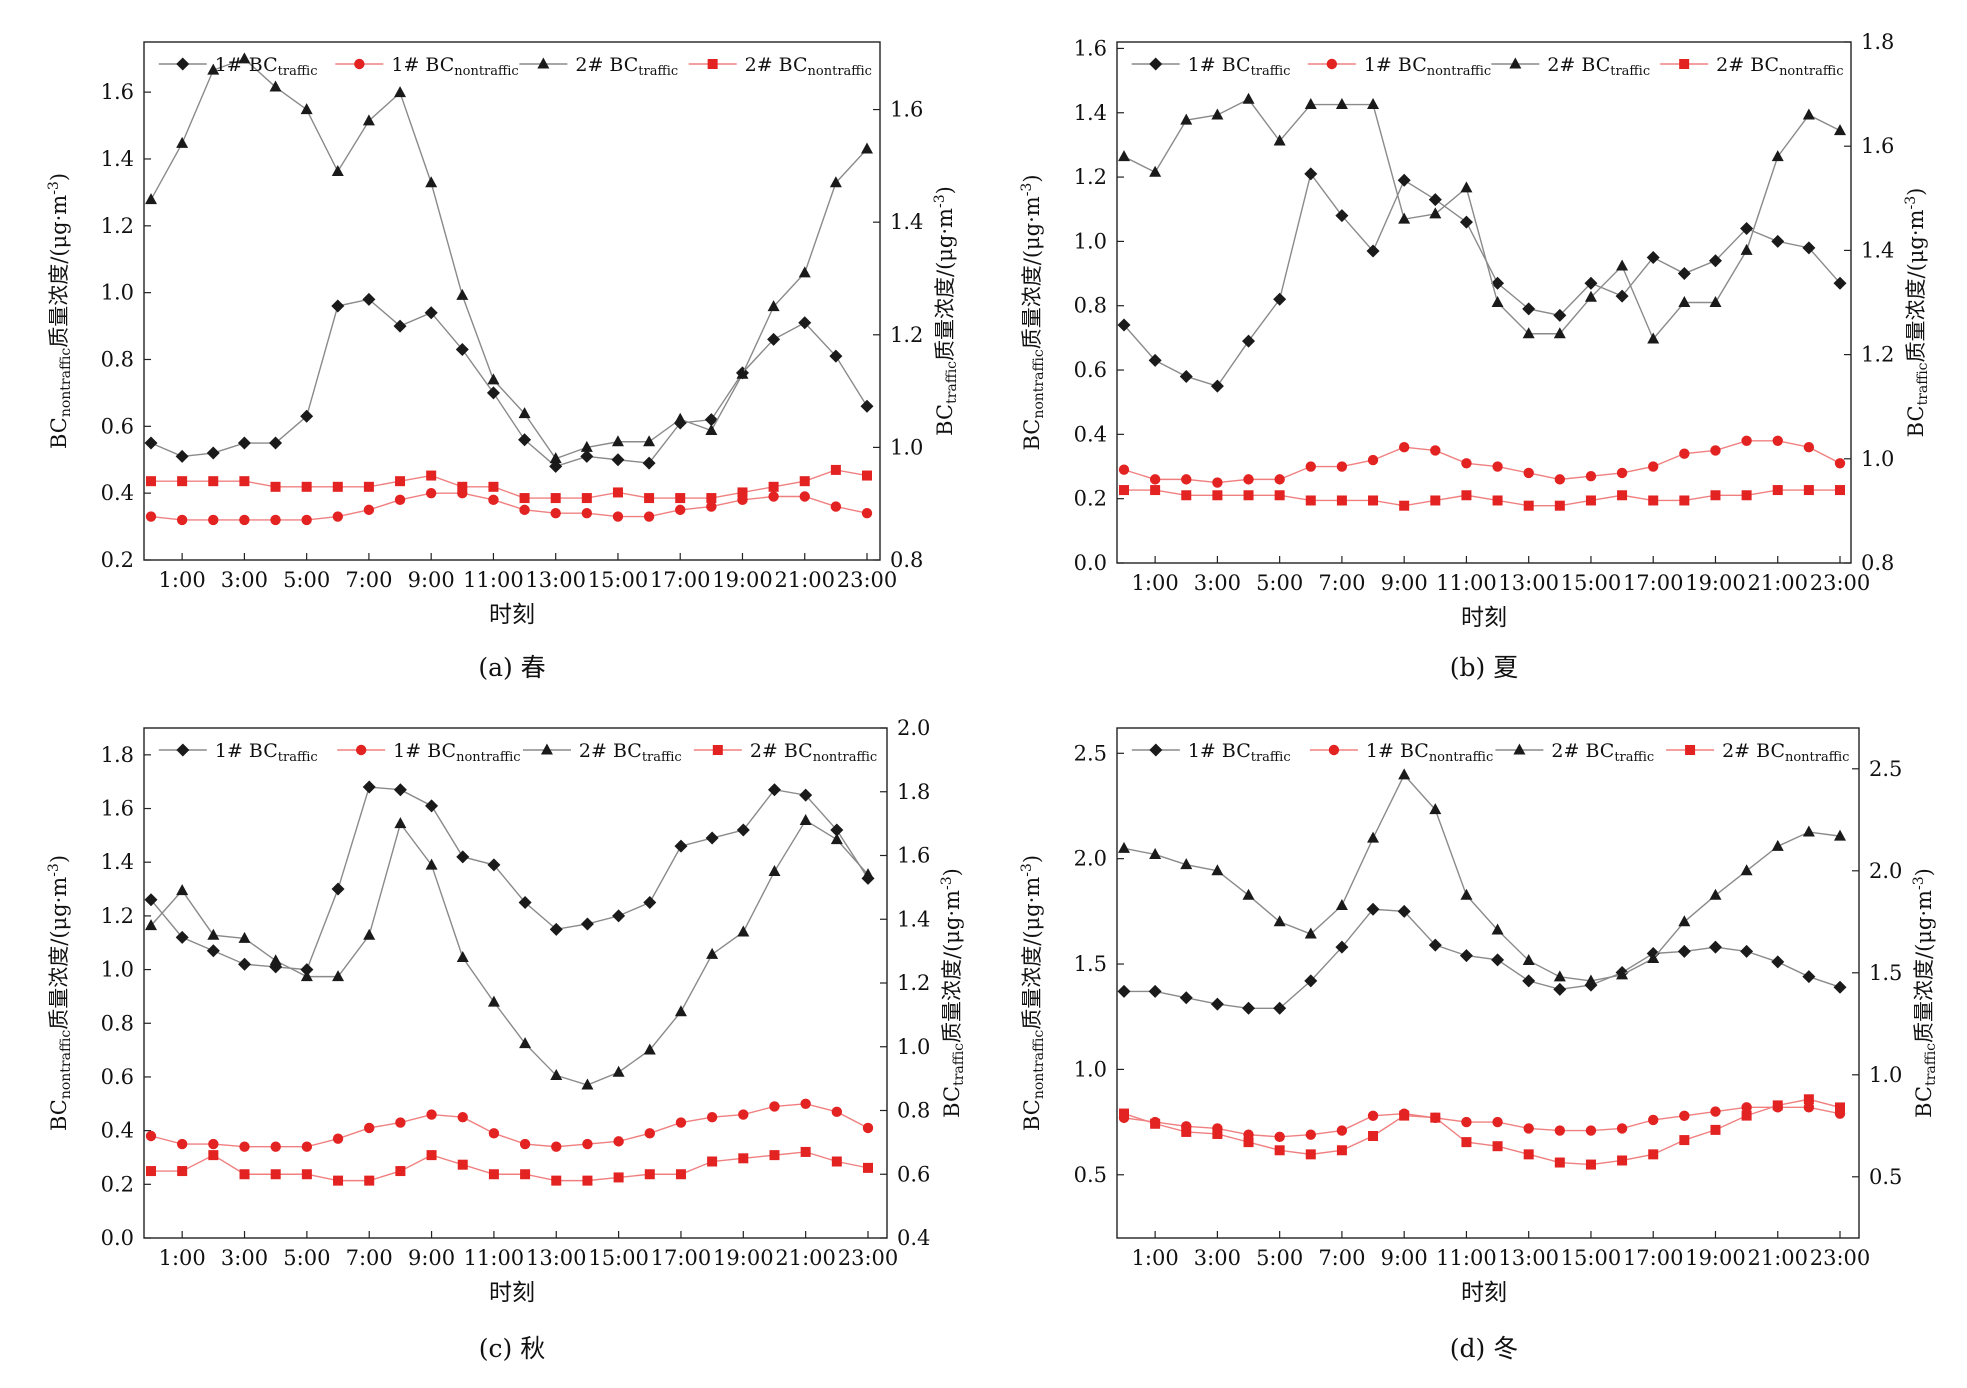 The width and height of the screenshot is (1967, 1388). I want to click on right-y-axis-label: BCtraffic质量浓度/(μg·m-3), so click(1917, 313).